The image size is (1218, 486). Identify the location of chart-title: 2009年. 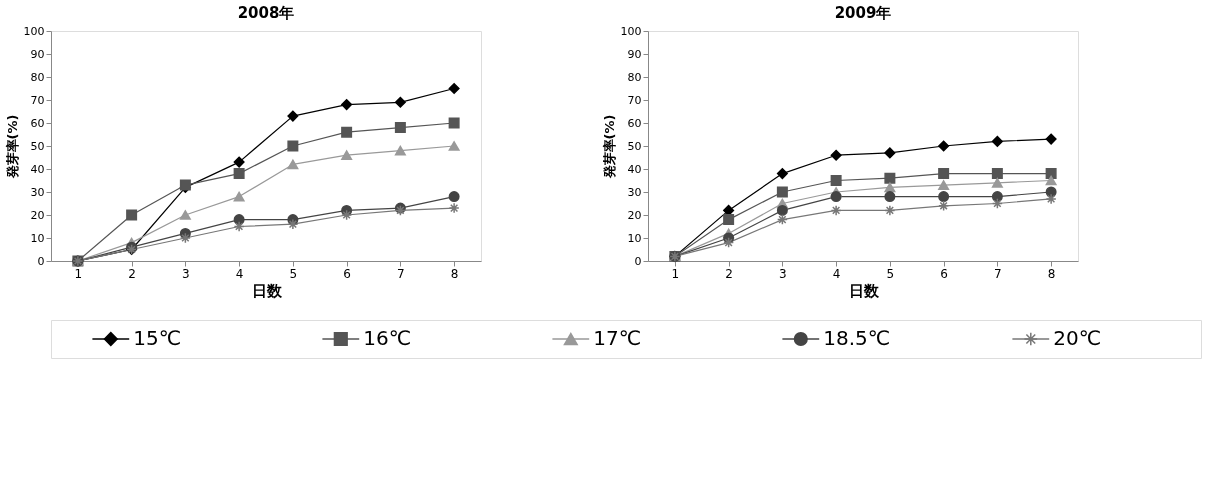
(863, 13).